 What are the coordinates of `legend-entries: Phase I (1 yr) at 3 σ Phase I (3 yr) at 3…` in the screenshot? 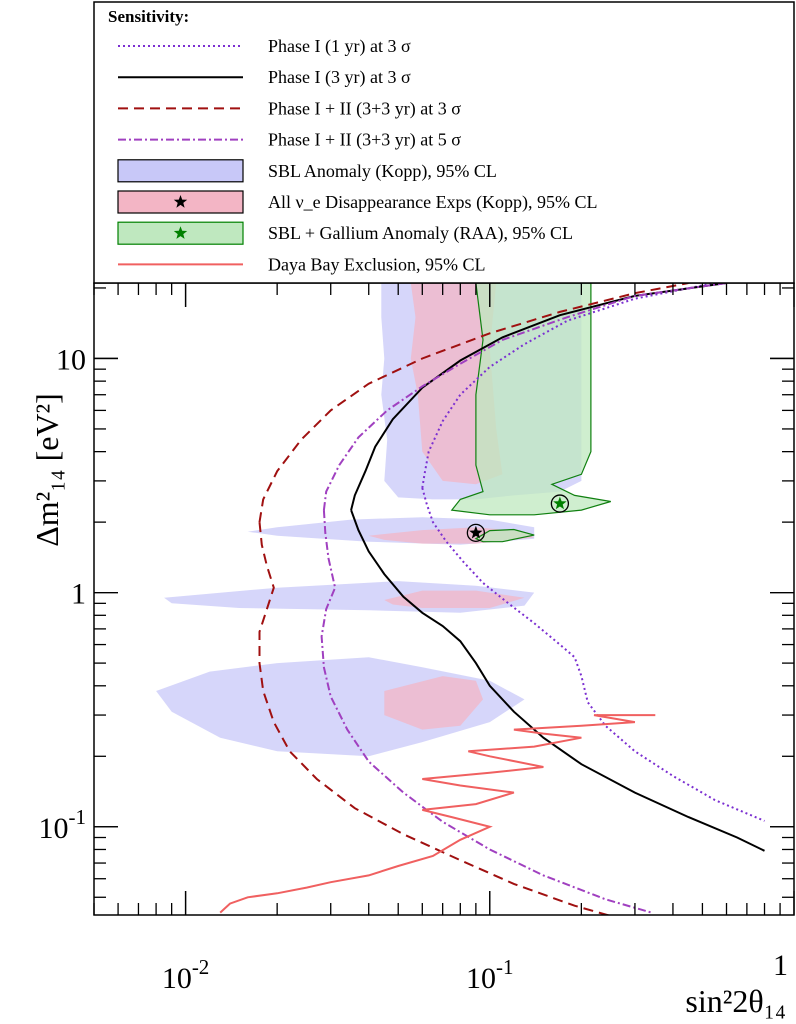 It's located at (357, 155).